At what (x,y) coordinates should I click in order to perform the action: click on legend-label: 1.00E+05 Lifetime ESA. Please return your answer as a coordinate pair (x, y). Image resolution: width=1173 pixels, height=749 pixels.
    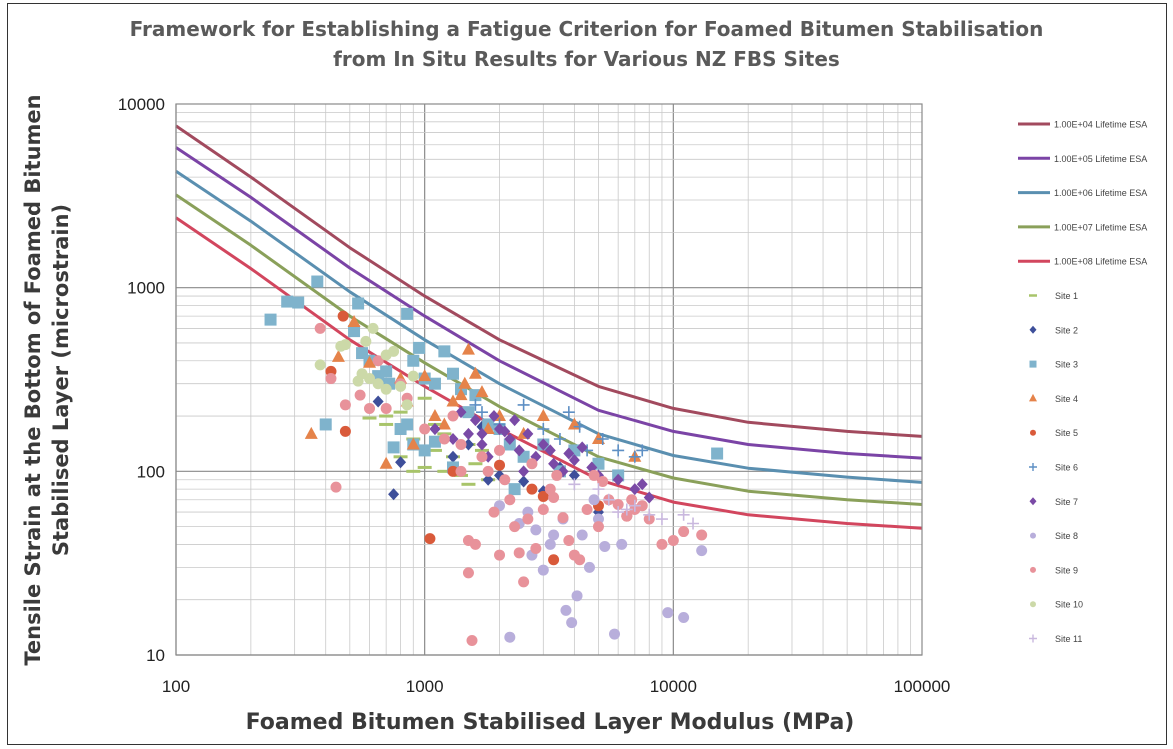
    Looking at the image, I should click on (1100, 159).